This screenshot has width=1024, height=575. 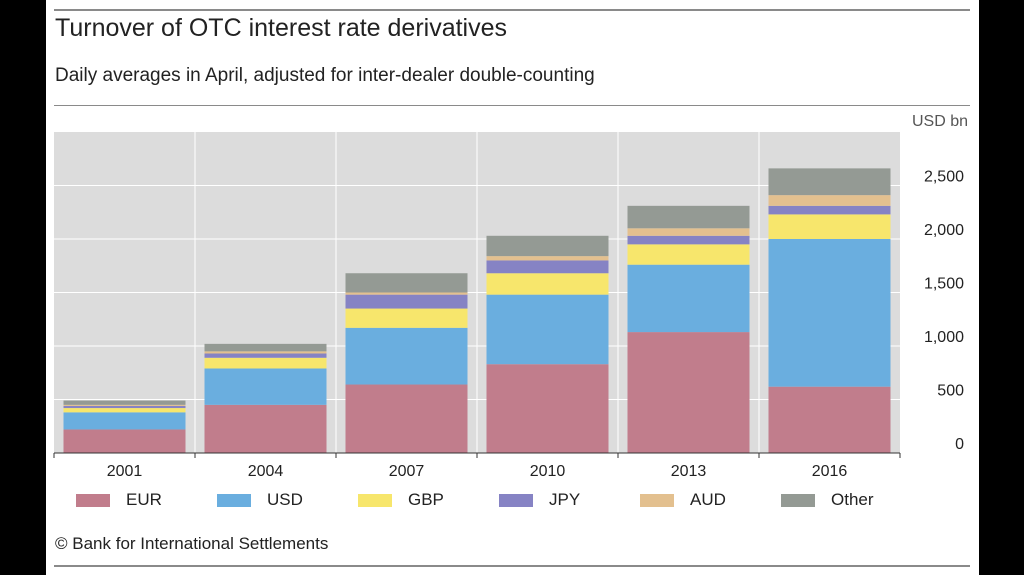 What do you see at coordinates (426, 499) in the screenshot?
I see `legend-label-gbp: GBP` at bounding box center [426, 499].